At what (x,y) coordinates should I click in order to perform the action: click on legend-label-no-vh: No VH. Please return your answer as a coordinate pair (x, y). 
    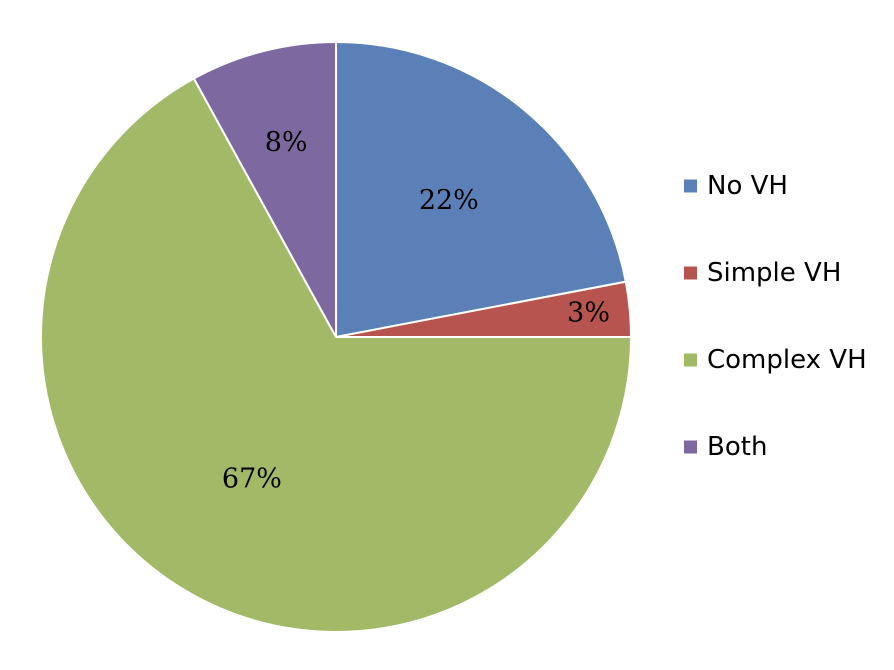
    Looking at the image, I should click on (747, 186).